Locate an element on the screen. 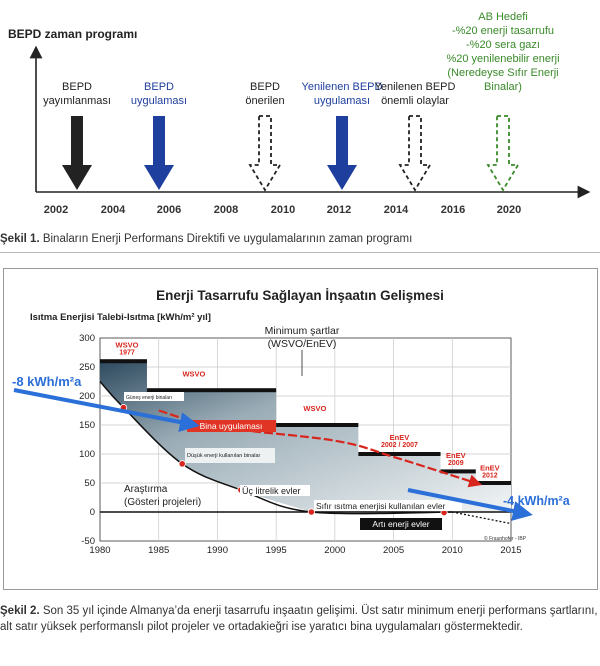  fig1-event-2-label-1: önerilen is located at coordinates (264, 101).